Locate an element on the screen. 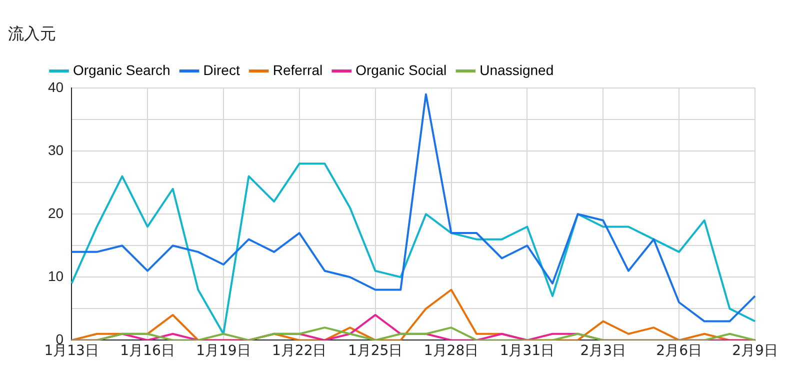  legend-label: Referral is located at coordinates (297, 70).